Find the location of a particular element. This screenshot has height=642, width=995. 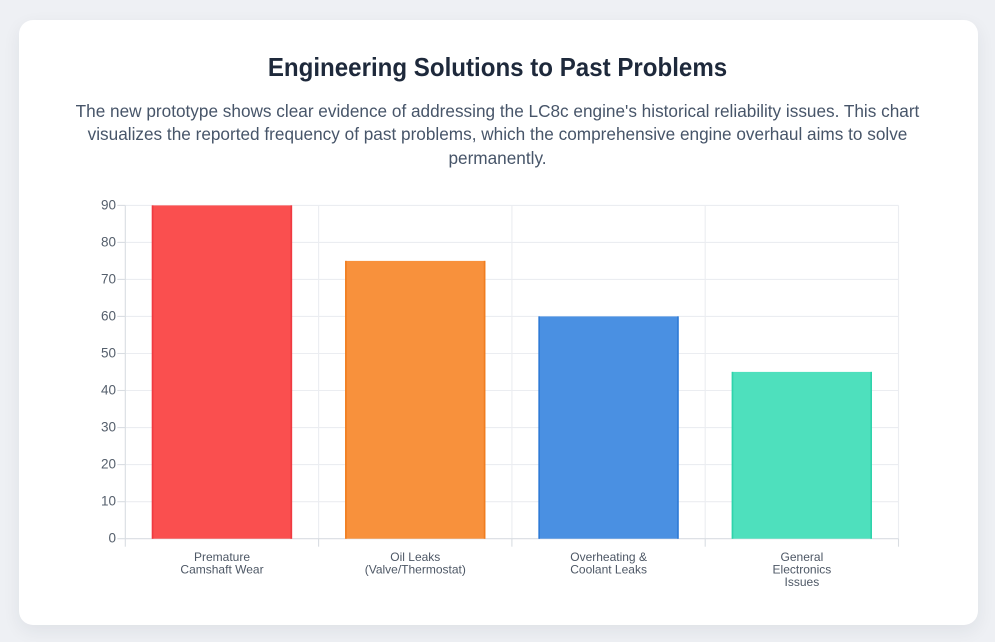

svg-text: Overheating & is located at coordinates (608, 557).